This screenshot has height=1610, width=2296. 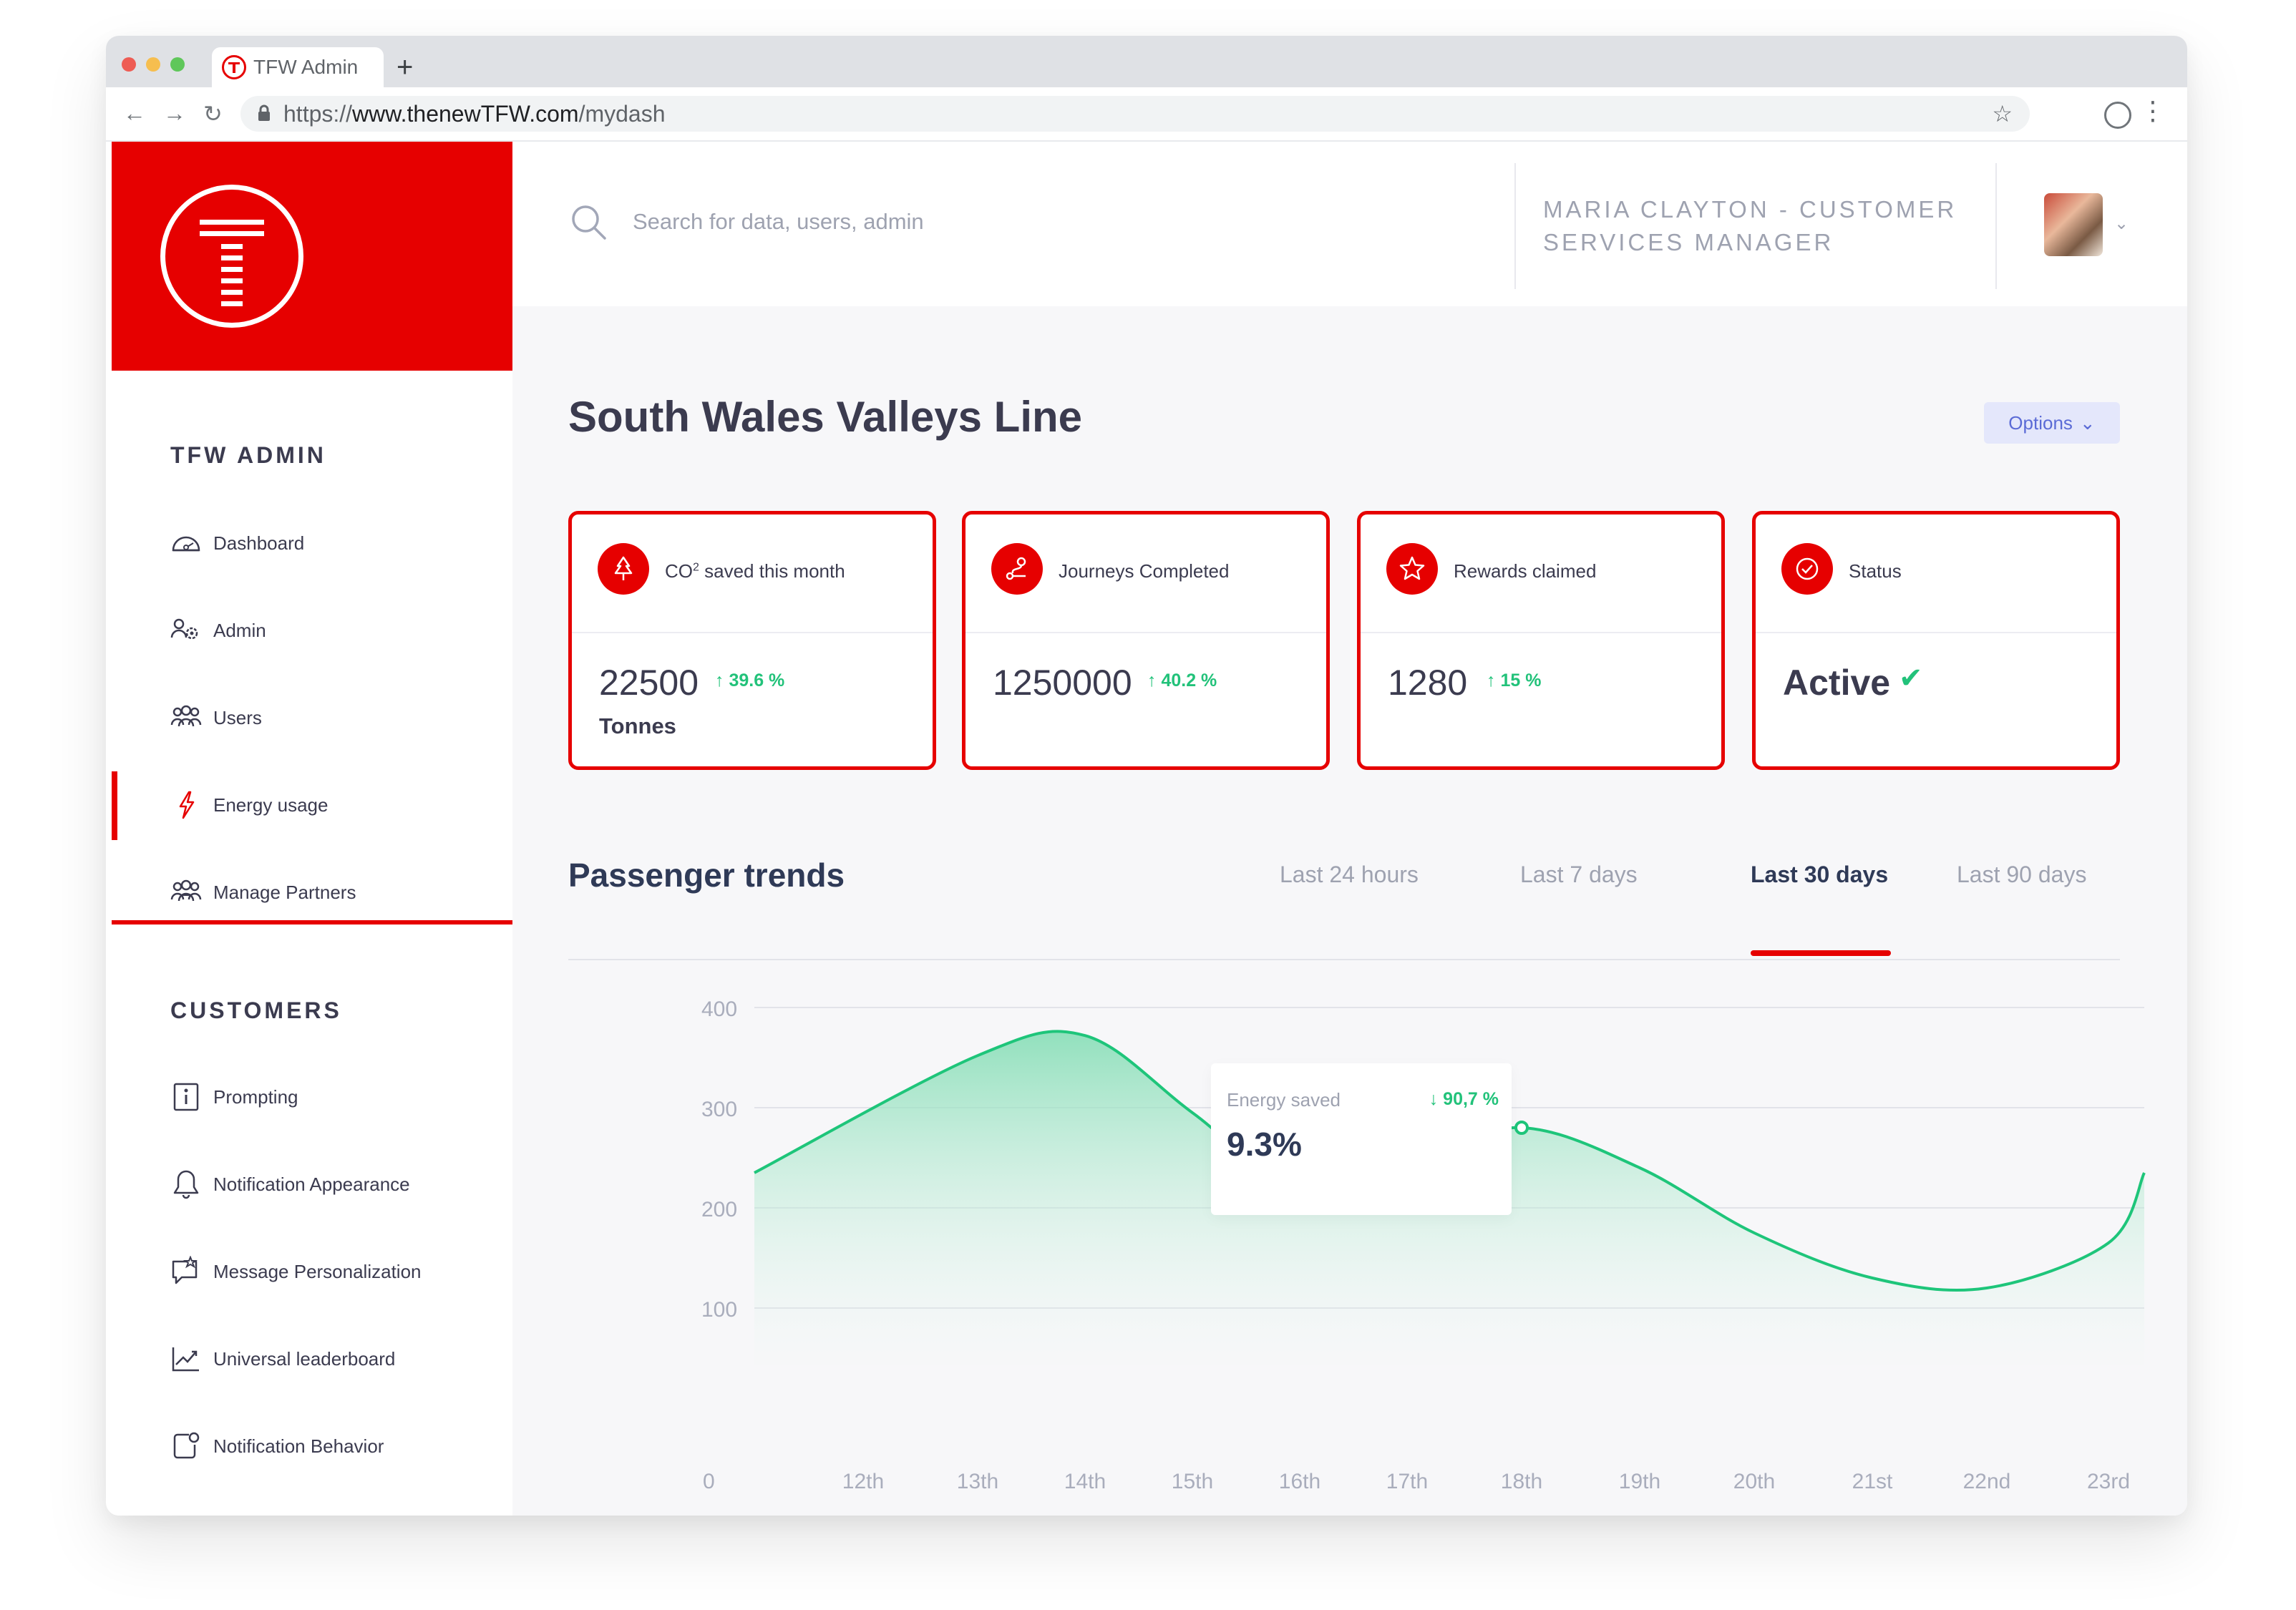 I want to click on x-tick-label: 22nd, so click(x=1987, y=1481).